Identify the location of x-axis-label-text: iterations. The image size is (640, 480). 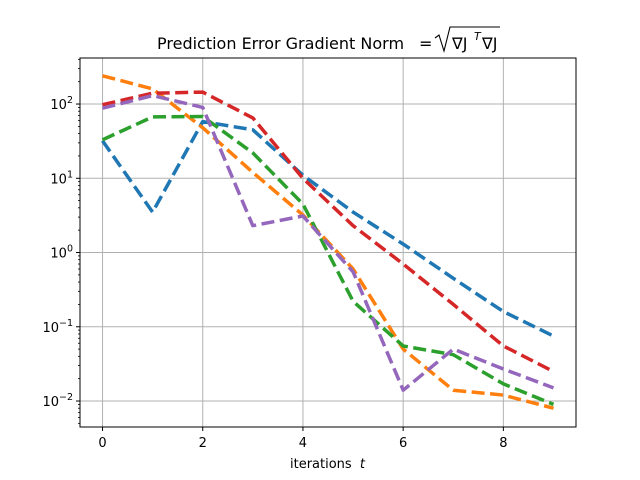
(321, 464).